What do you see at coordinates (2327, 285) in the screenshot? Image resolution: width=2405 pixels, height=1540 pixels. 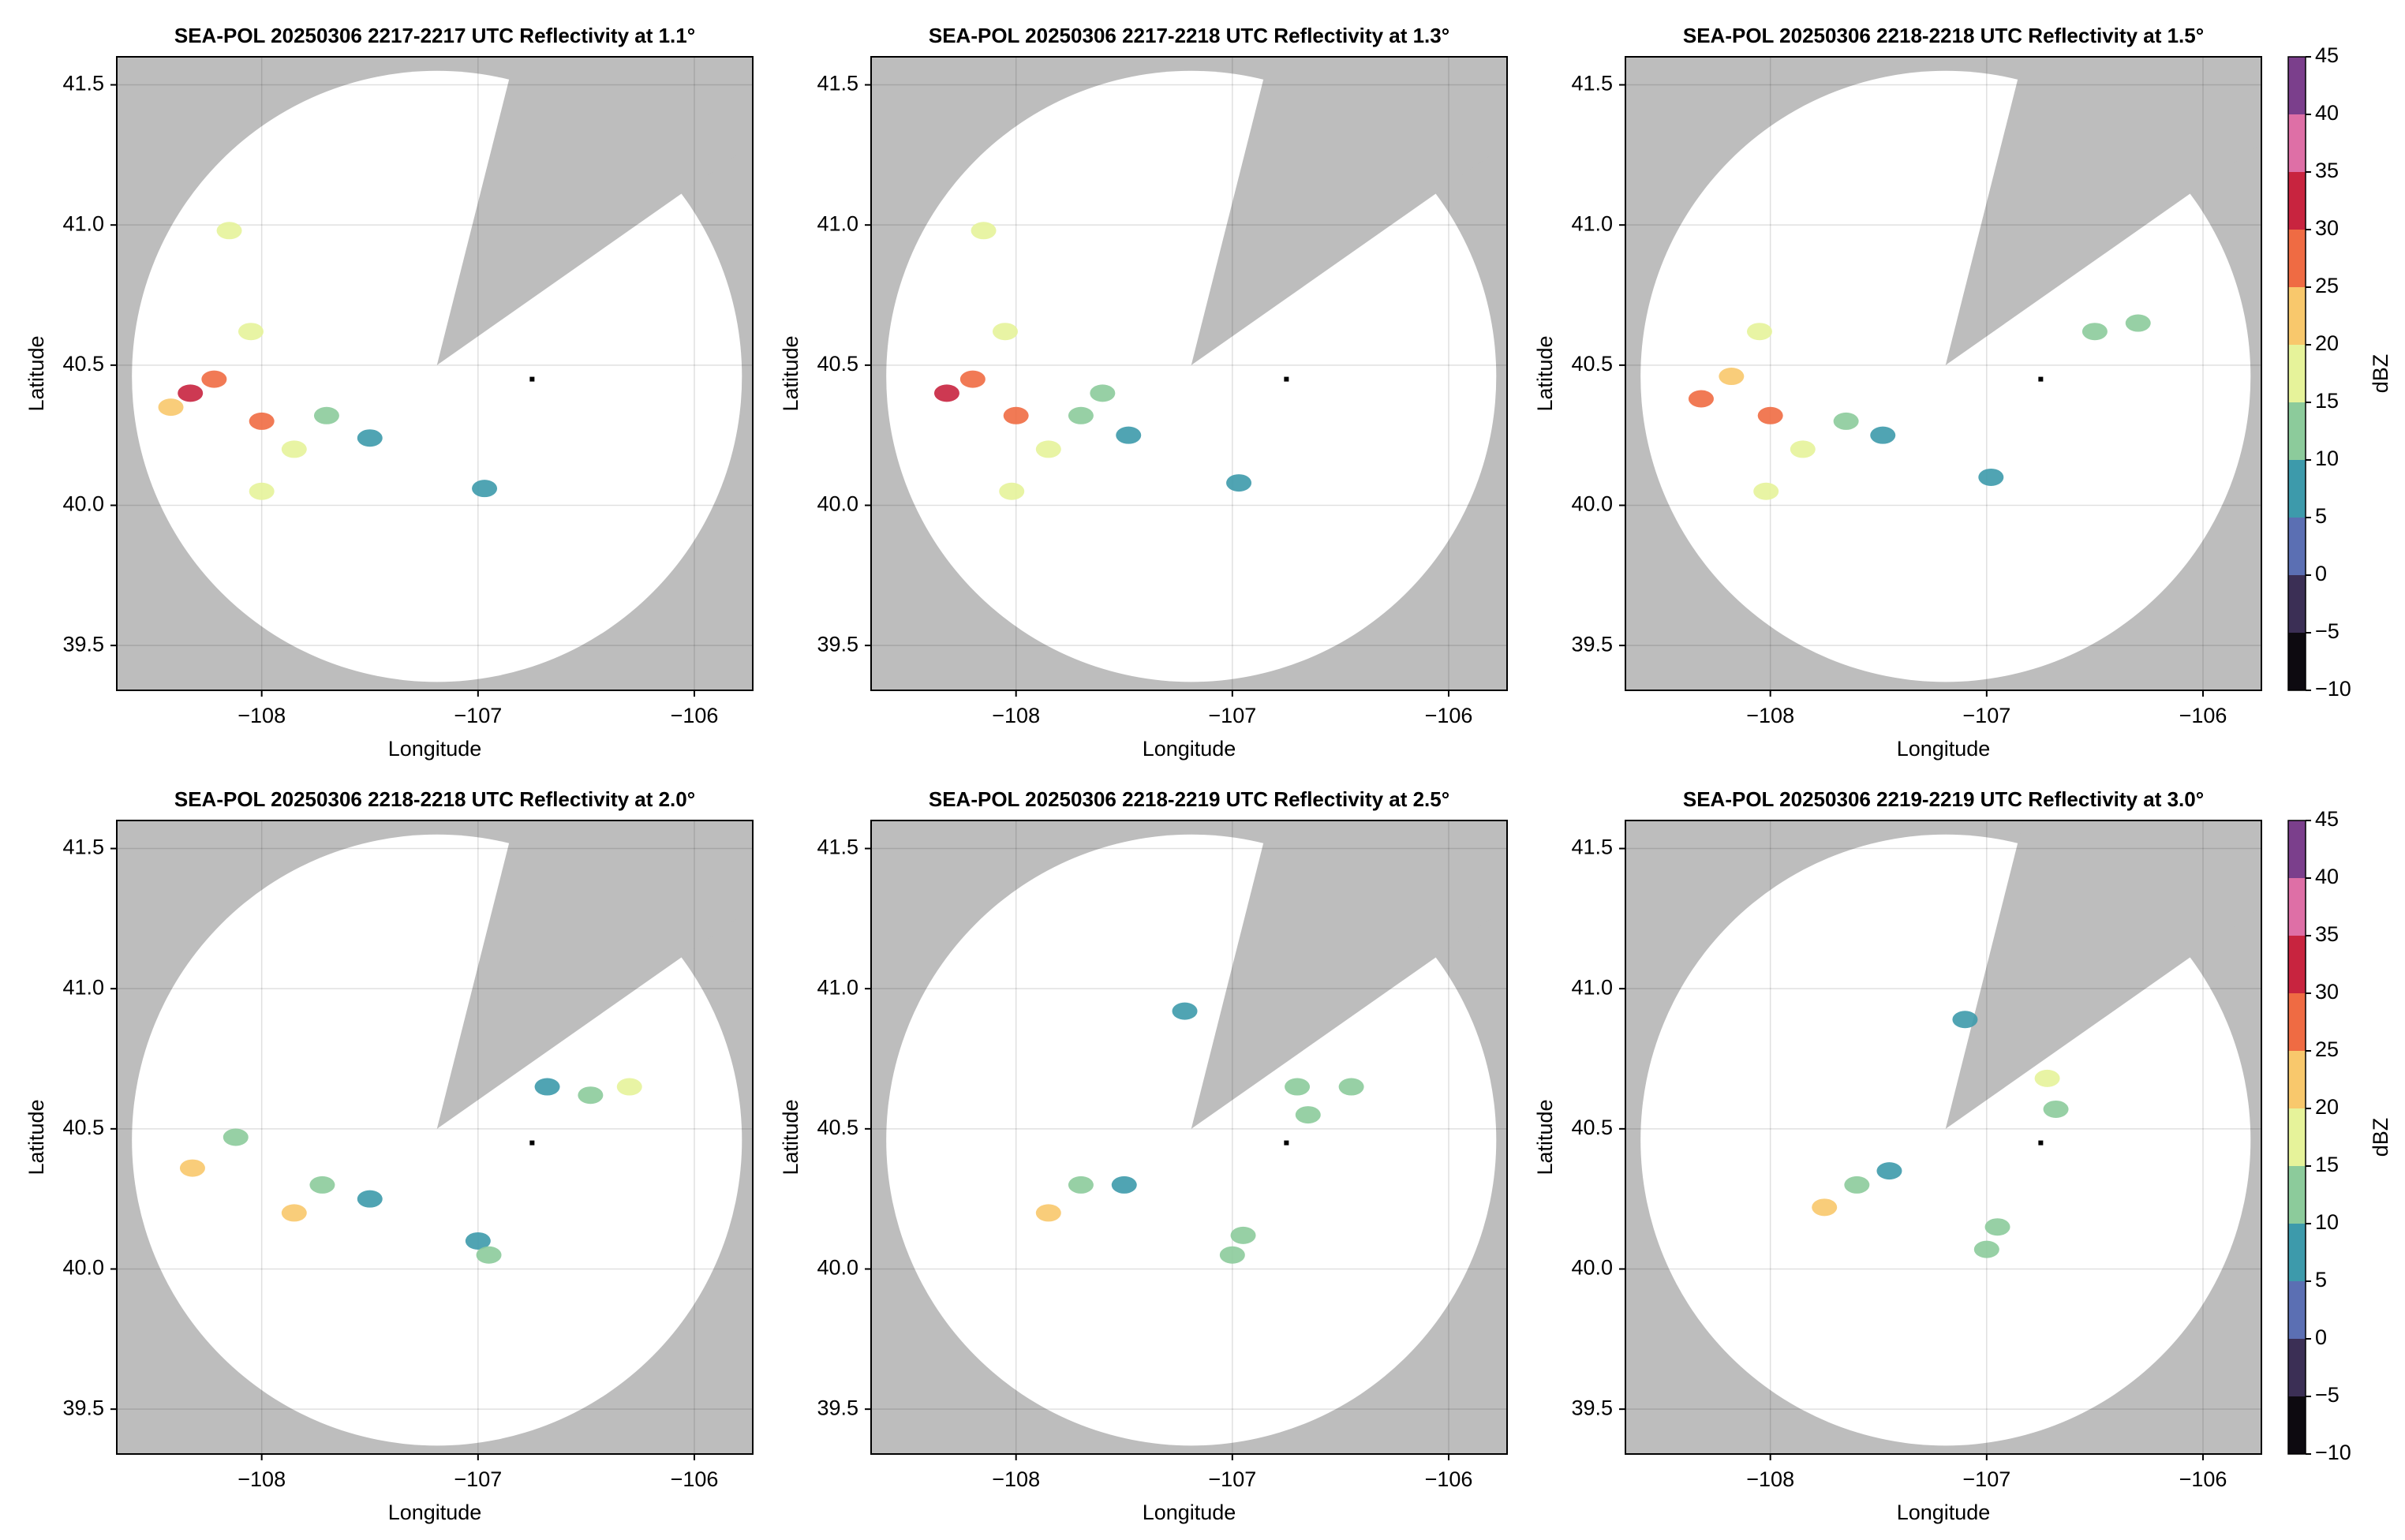 I see `colorbar-tick-label: 25` at bounding box center [2327, 285].